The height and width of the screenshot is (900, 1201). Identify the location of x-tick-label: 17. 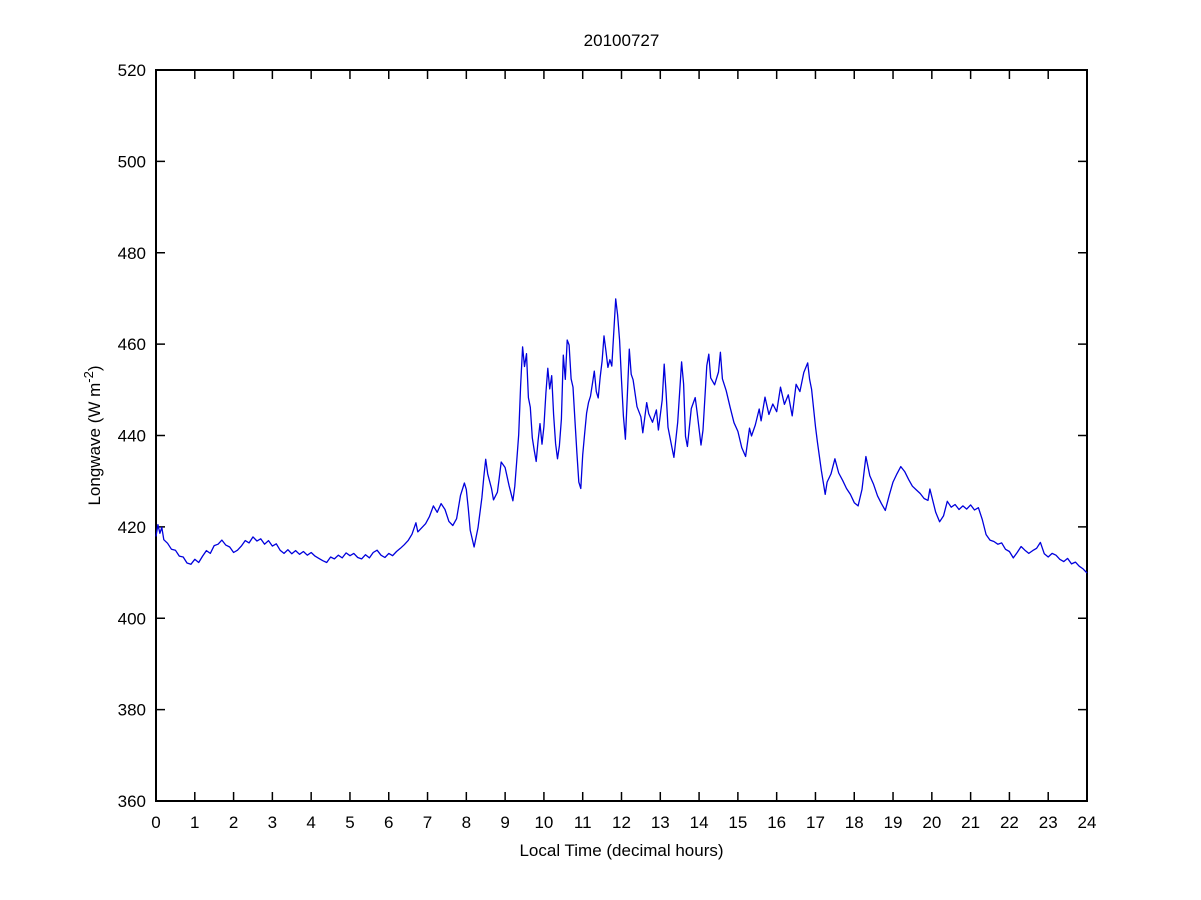
(815, 822).